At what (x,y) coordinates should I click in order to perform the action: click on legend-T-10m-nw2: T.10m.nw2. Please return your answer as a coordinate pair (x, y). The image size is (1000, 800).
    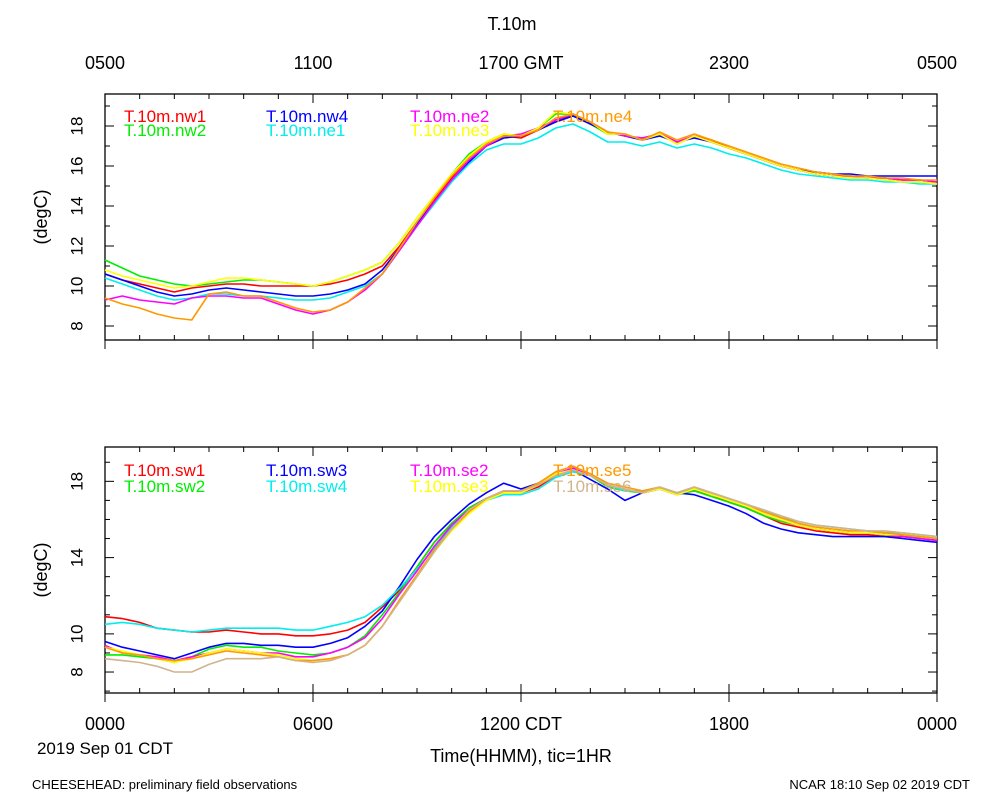
    Looking at the image, I should click on (165, 130).